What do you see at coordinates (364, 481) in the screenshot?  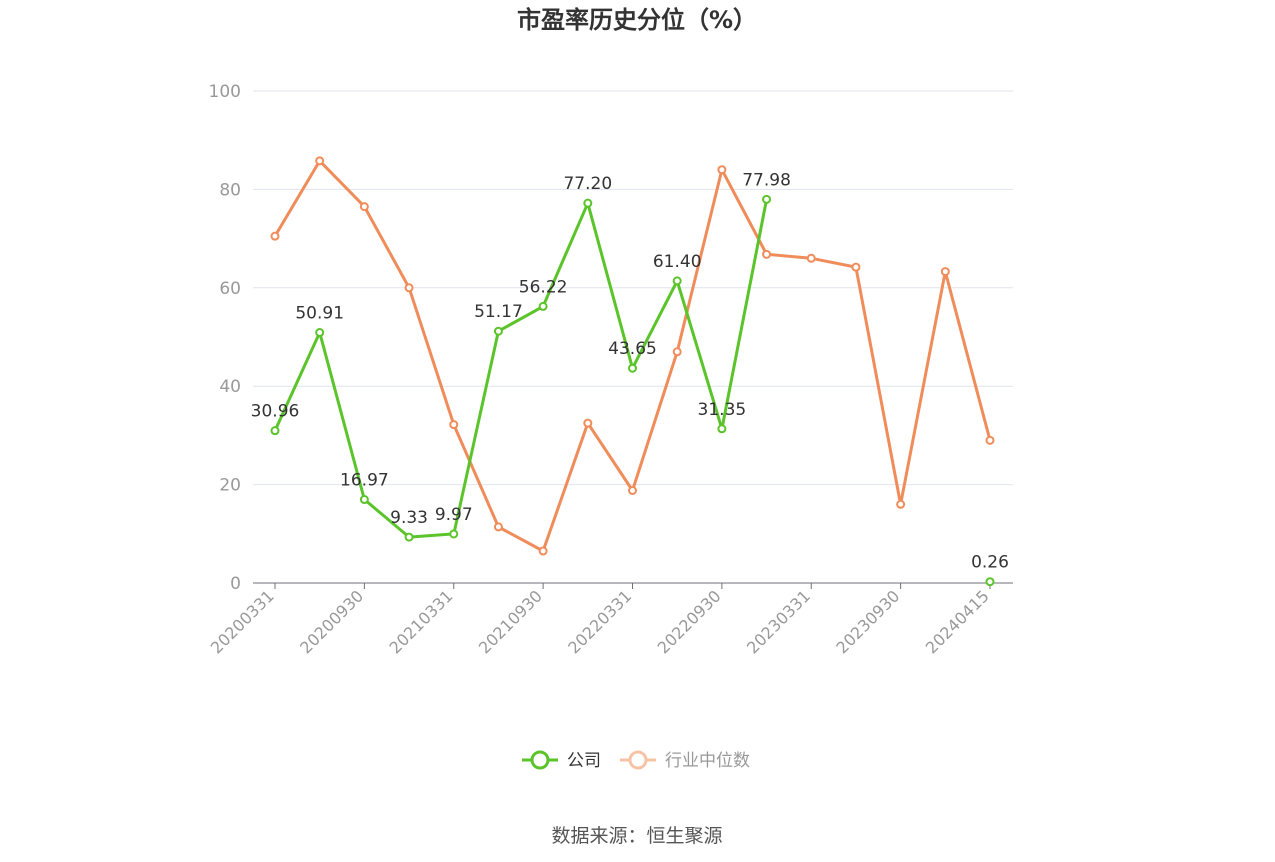 I see `data-label: 16.97` at bounding box center [364, 481].